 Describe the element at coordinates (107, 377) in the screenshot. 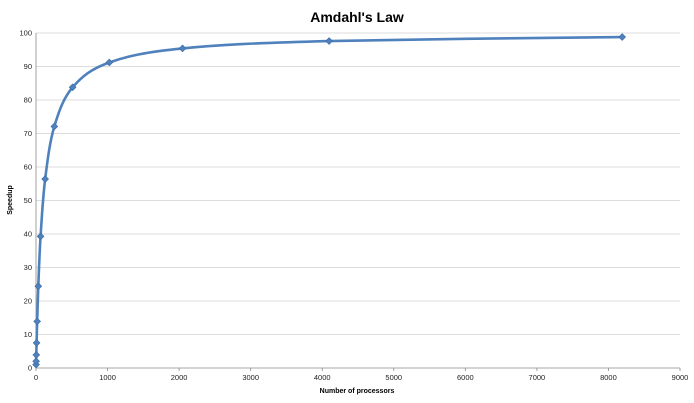

I see `x-tick-label: 1000` at that location.